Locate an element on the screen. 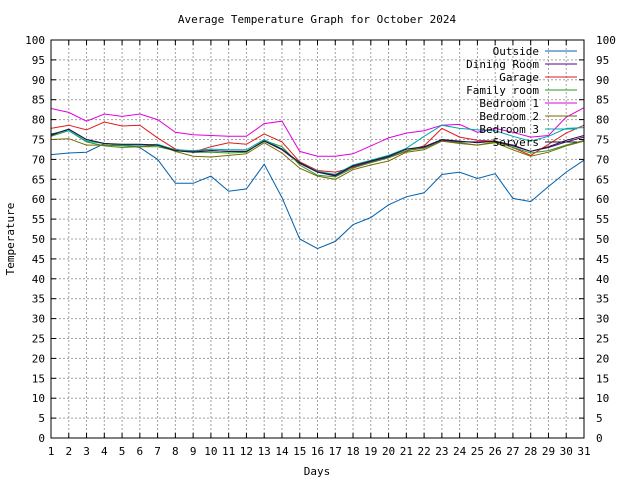  x-tick-label: 18 is located at coordinates (352, 451).